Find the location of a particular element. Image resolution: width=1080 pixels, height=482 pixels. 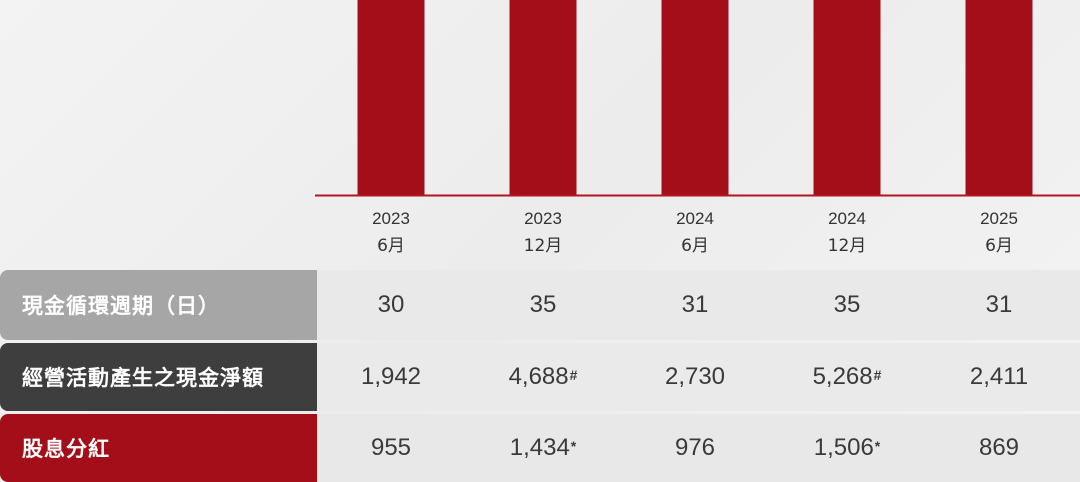

row-cells-cash-cycle: 30 35 31 35 31 is located at coordinates (698, 305).